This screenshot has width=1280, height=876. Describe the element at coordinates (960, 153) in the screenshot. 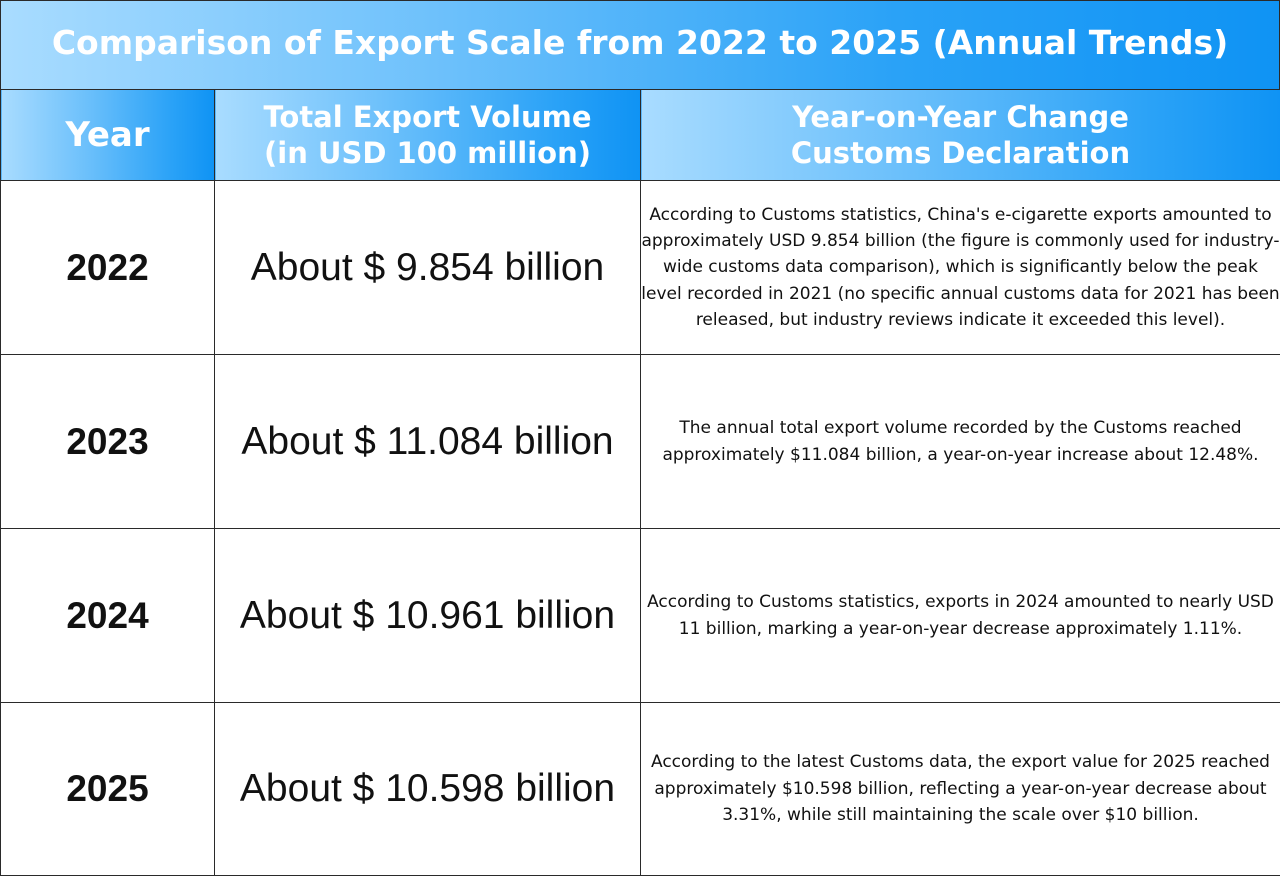

I see `header-change-line2: Customs Declaration` at that location.